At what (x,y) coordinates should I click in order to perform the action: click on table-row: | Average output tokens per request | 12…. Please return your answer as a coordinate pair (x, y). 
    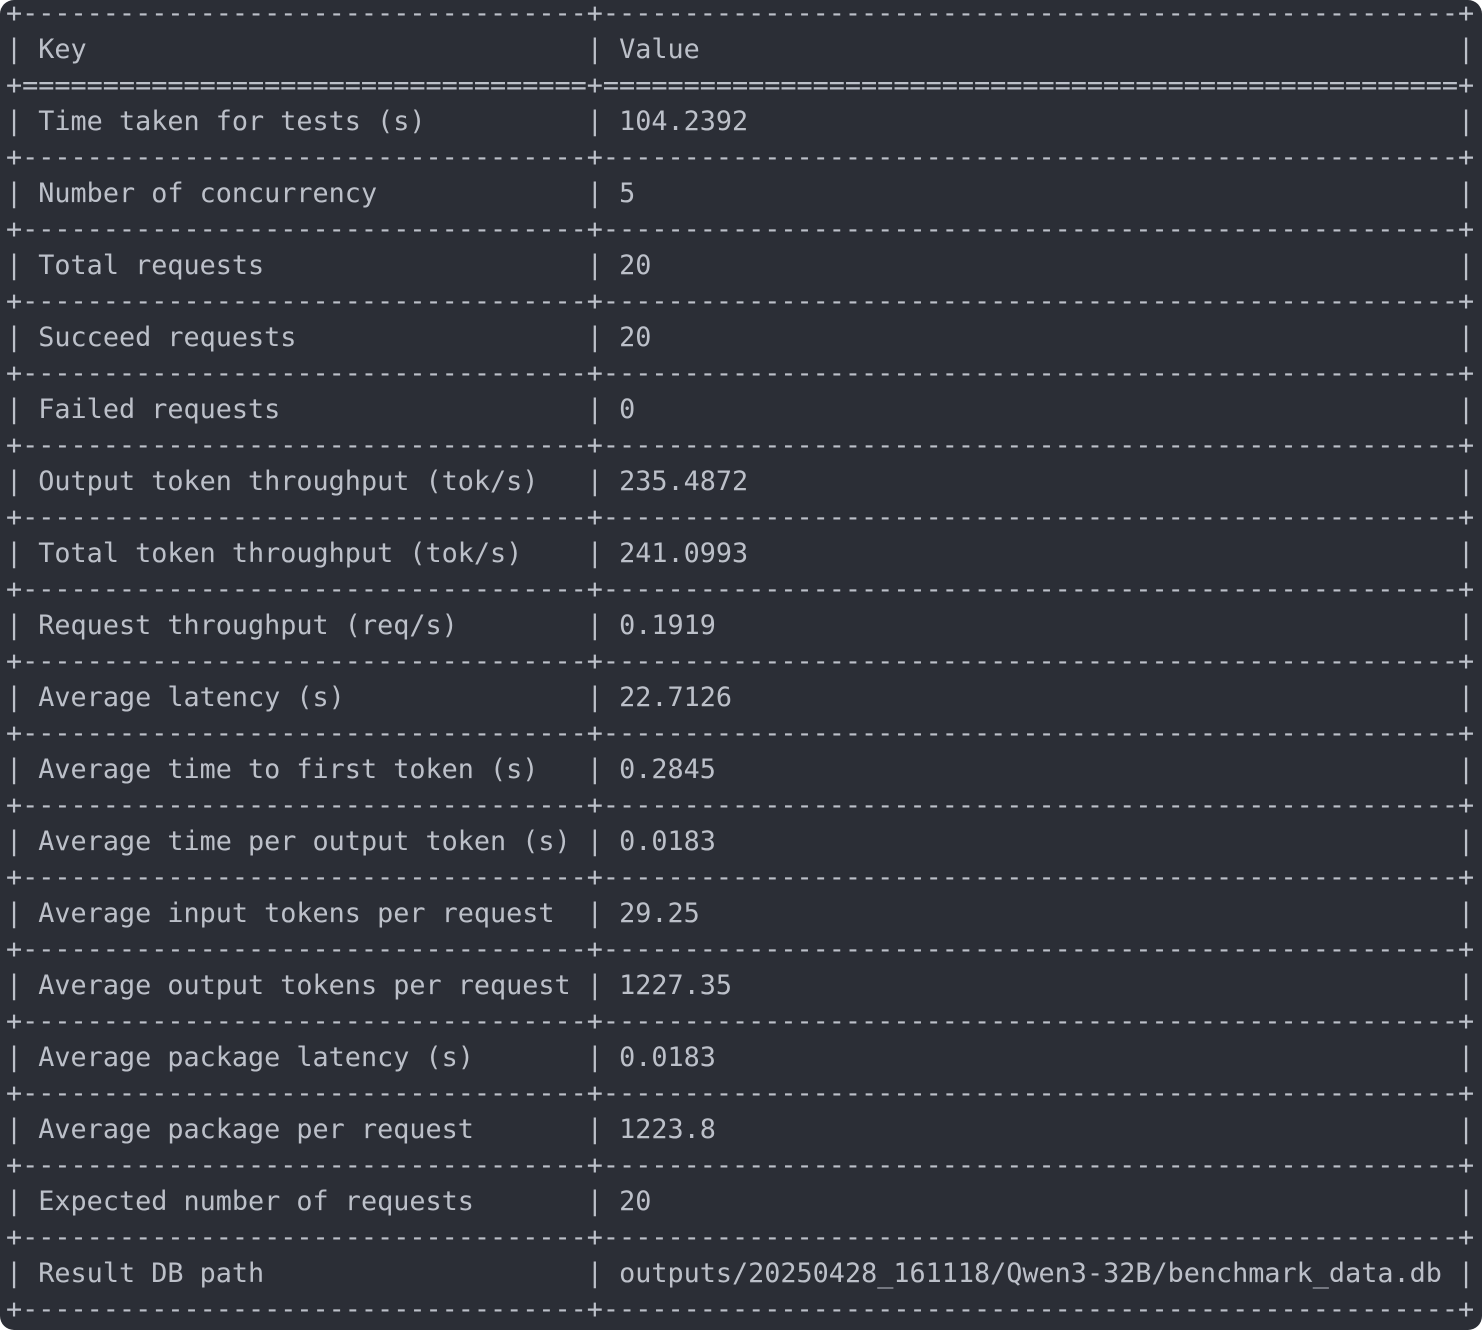
    Looking at the image, I should click on (740, 986).